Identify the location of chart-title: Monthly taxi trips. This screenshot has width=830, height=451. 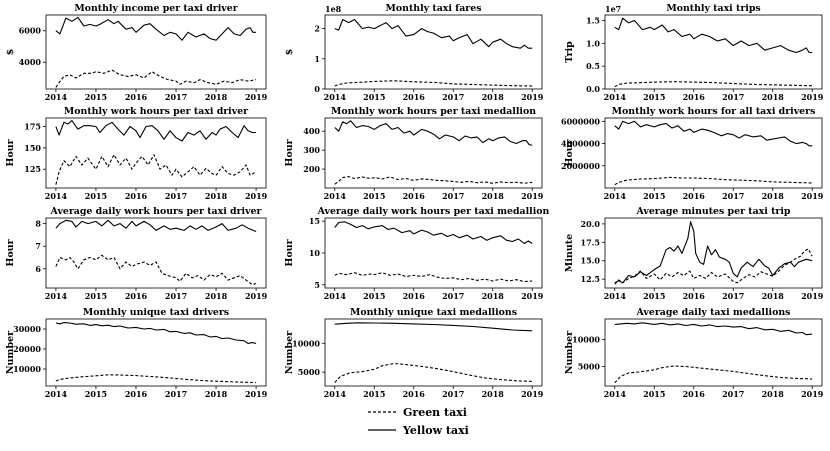
(713, 8).